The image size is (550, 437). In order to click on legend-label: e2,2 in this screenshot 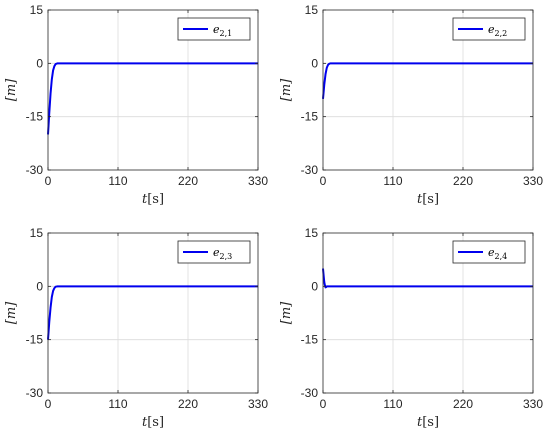, I will do `click(497, 30)`.